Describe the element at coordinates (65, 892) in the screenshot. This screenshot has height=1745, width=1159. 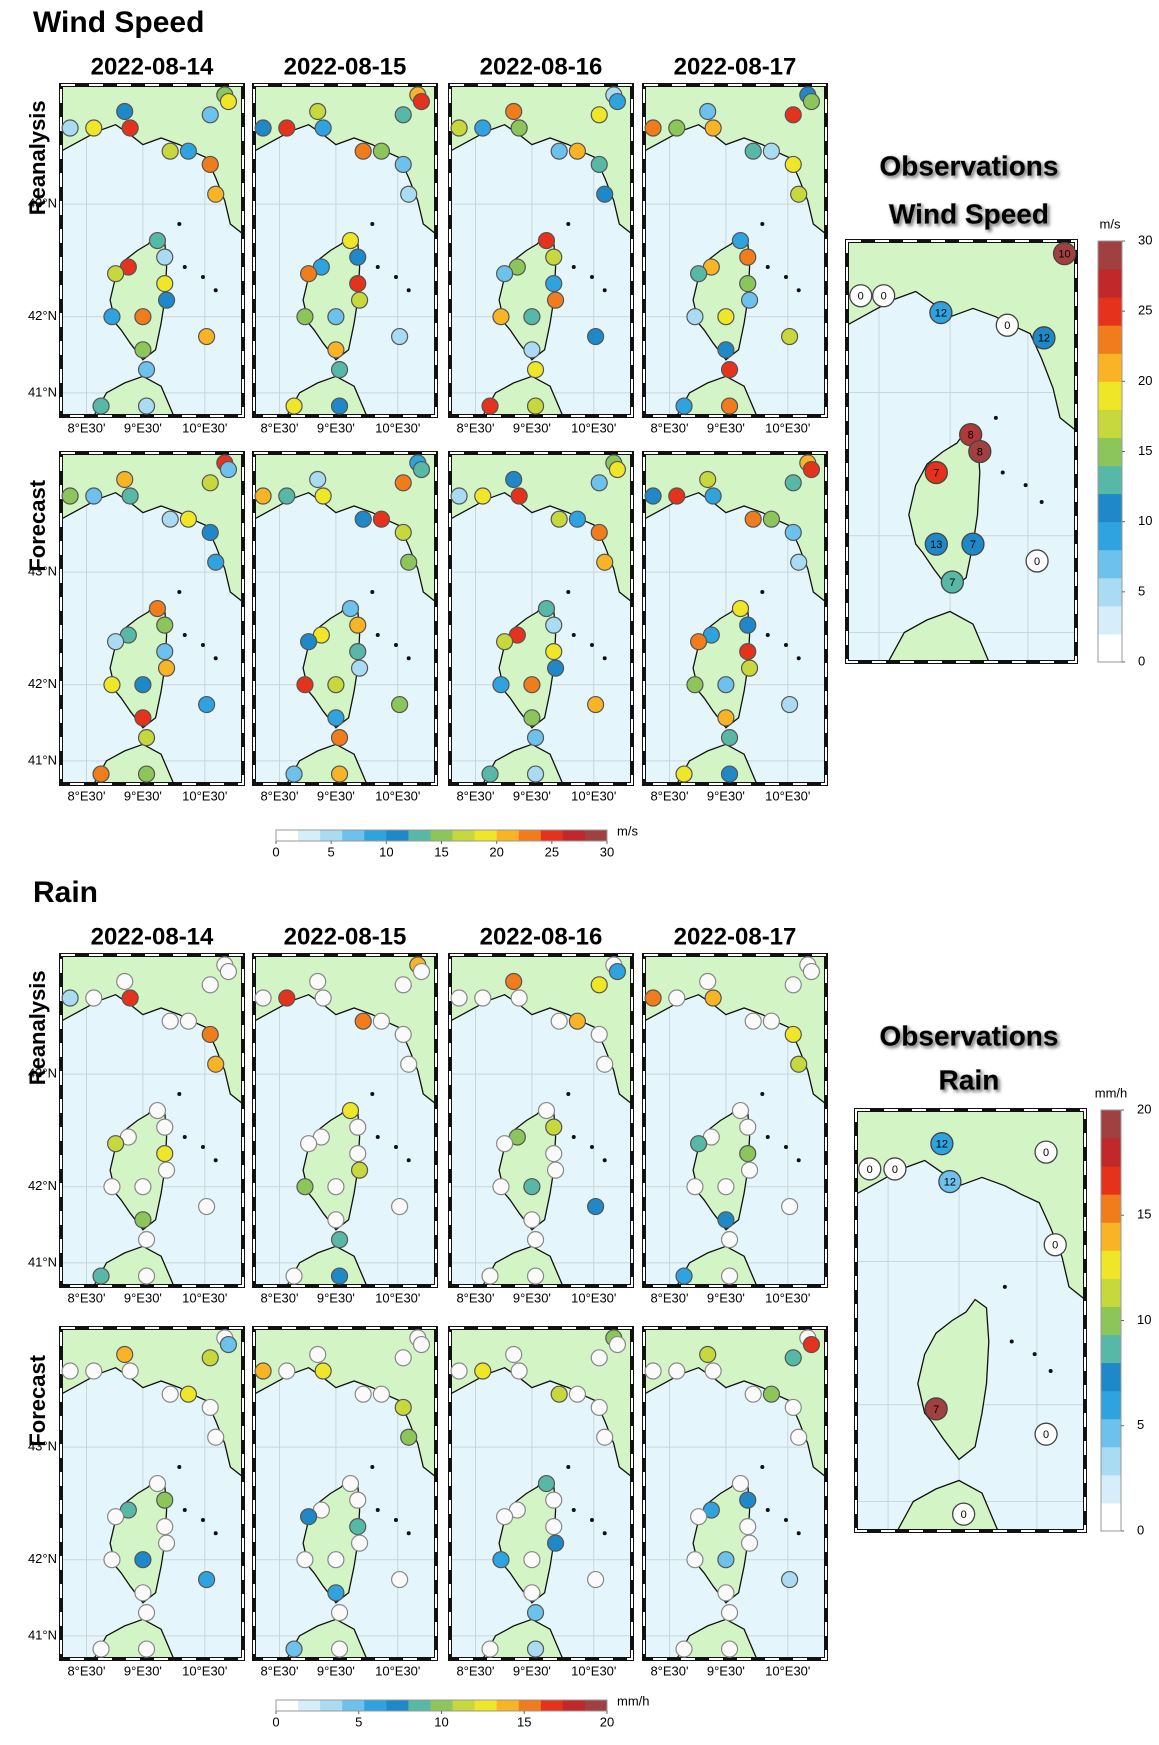
I see `section-title: Rain` at that location.